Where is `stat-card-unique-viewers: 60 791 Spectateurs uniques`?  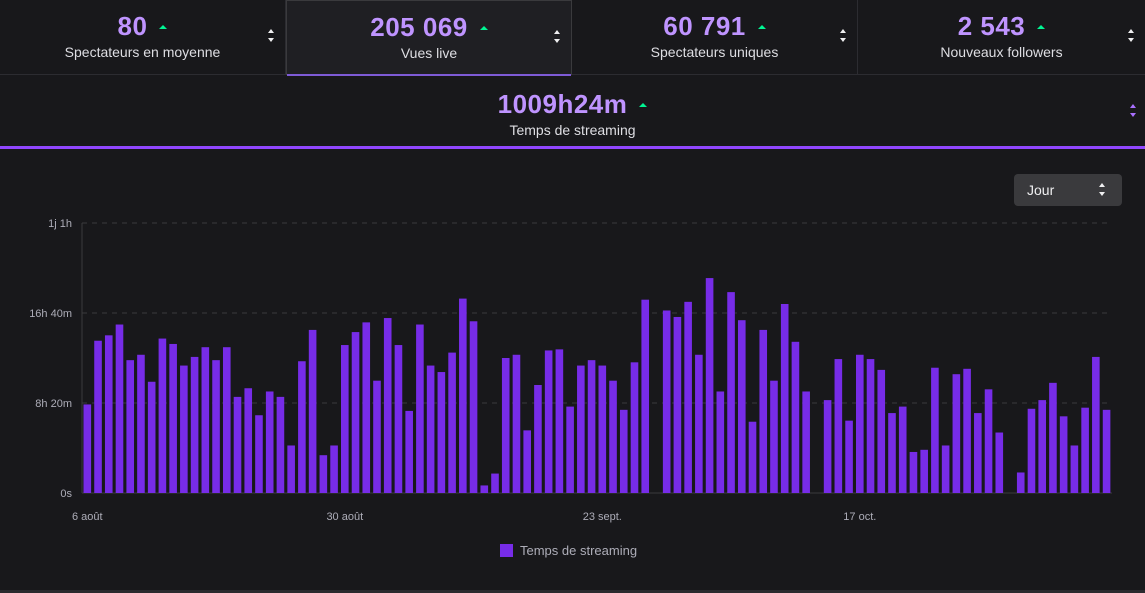 stat-card-unique-viewers: 60 791 Spectateurs uniques is located at coordinates (715, 37).